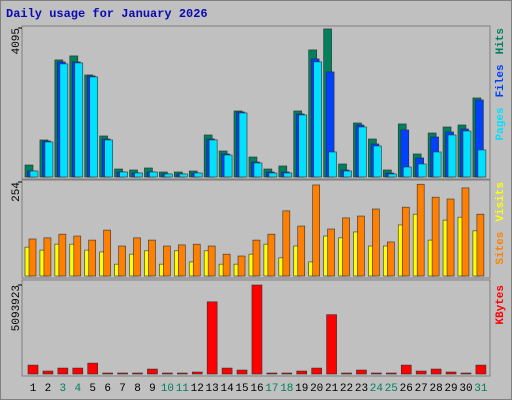 This screenshot has height=400, width=512. What do you see at coordinates (48, 389) in the screenshot?
I see `x-tick-label: 2` at bounding box center [48, 389].